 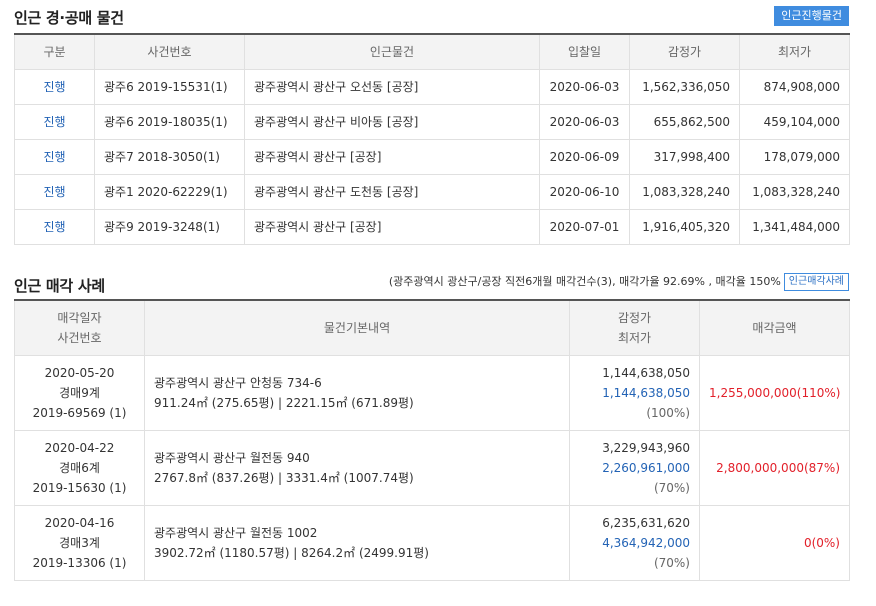 What do you see at coordinates (291, 552) in the screenshot?
I see `item-area: 3902.72㎡ (1180.57평) | 8264.2㎡ (2499.91평)` at bounding box center [291, 552].